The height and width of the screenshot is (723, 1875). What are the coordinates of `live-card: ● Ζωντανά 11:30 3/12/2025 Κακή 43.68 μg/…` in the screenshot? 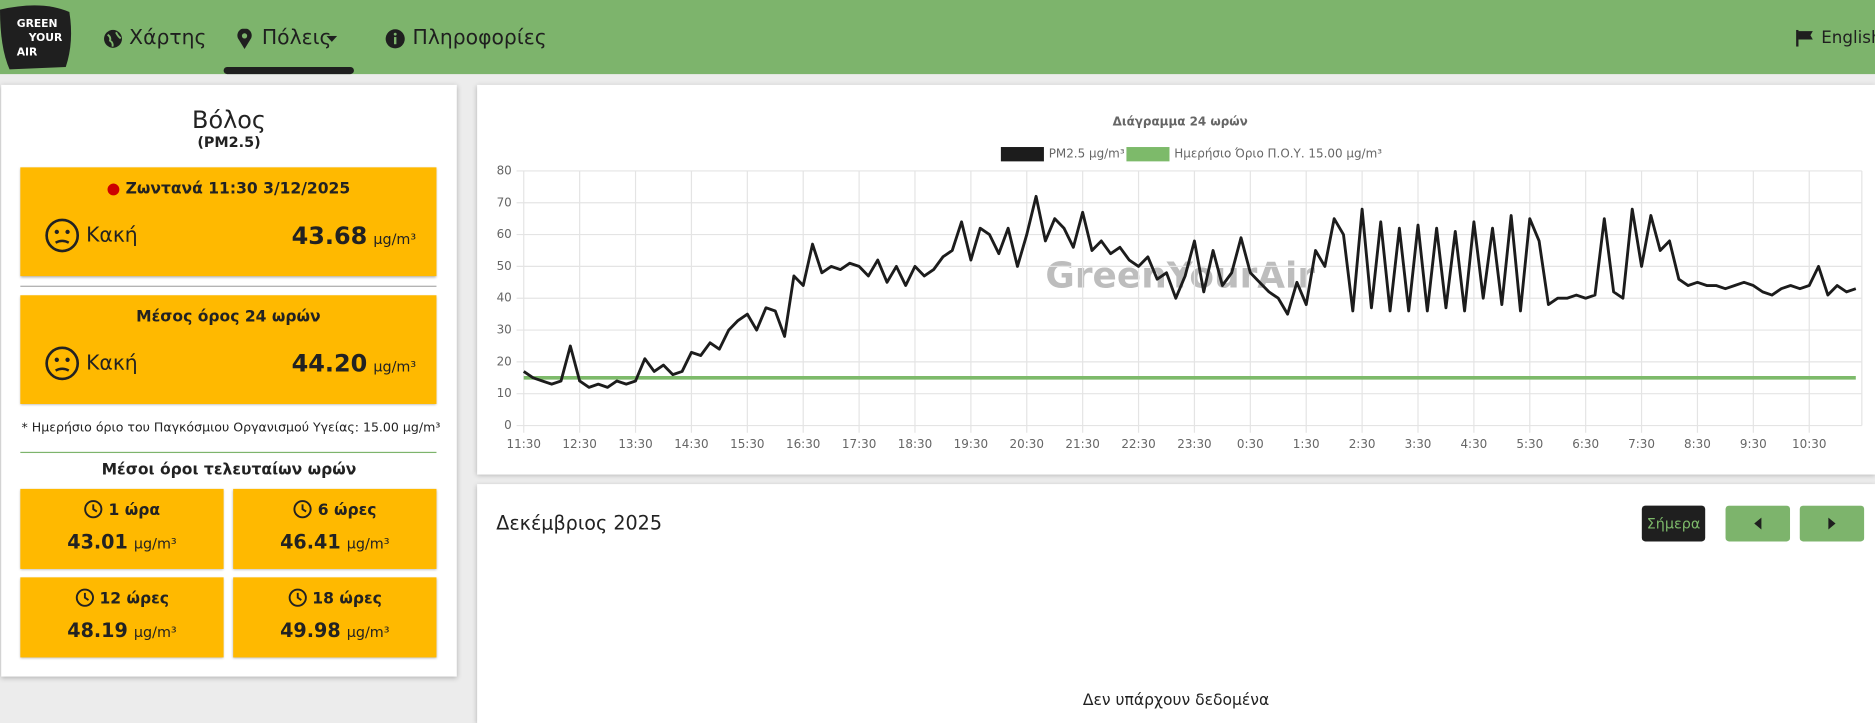 It's located at (228, 222).